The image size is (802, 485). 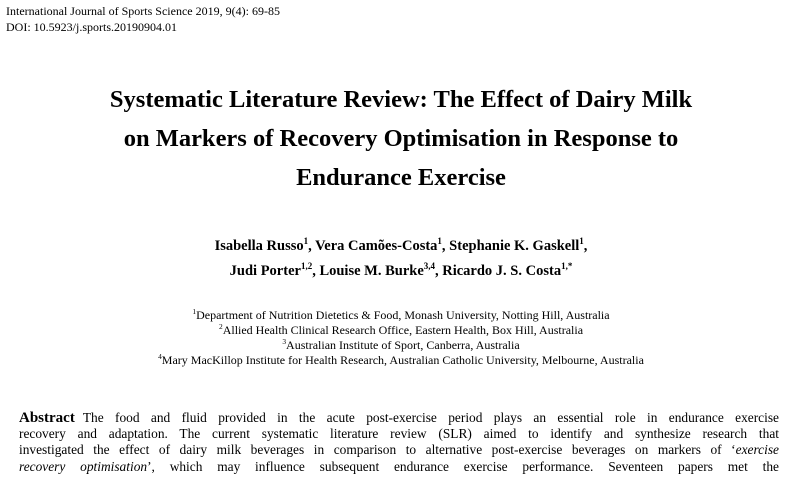 What do you see at coordinates (376, 246) in the screenshot?
I see `author-name: Vera Camões-Costa` at bounding box center [376, 246].